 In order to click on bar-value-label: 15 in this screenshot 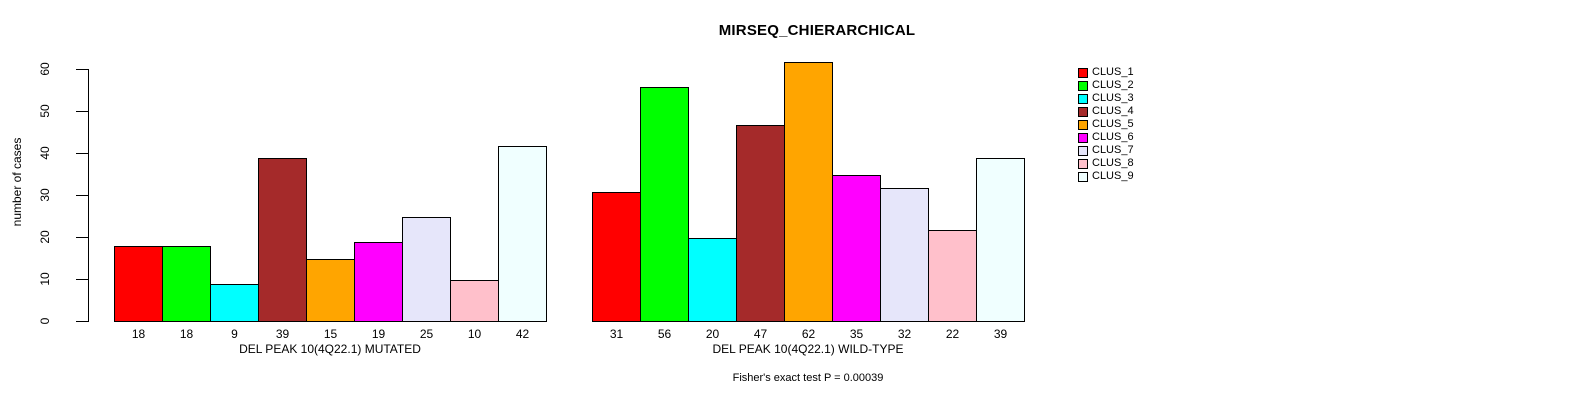, I will do `click(330, 334)`.